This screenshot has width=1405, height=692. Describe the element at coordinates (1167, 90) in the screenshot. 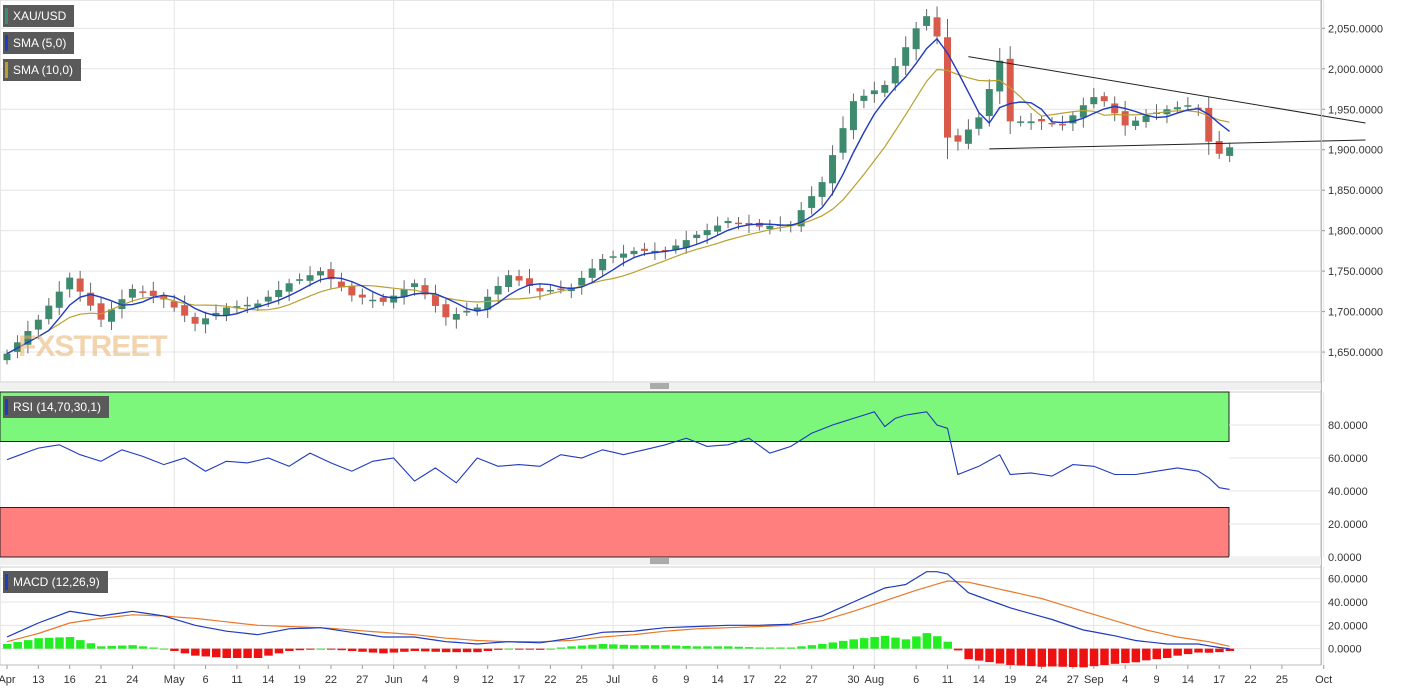

I see `trendline-upper` at that location.